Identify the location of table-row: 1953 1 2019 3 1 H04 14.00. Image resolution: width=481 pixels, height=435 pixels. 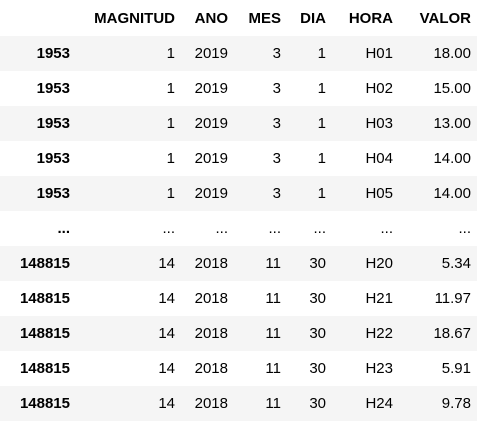
(238, 158).